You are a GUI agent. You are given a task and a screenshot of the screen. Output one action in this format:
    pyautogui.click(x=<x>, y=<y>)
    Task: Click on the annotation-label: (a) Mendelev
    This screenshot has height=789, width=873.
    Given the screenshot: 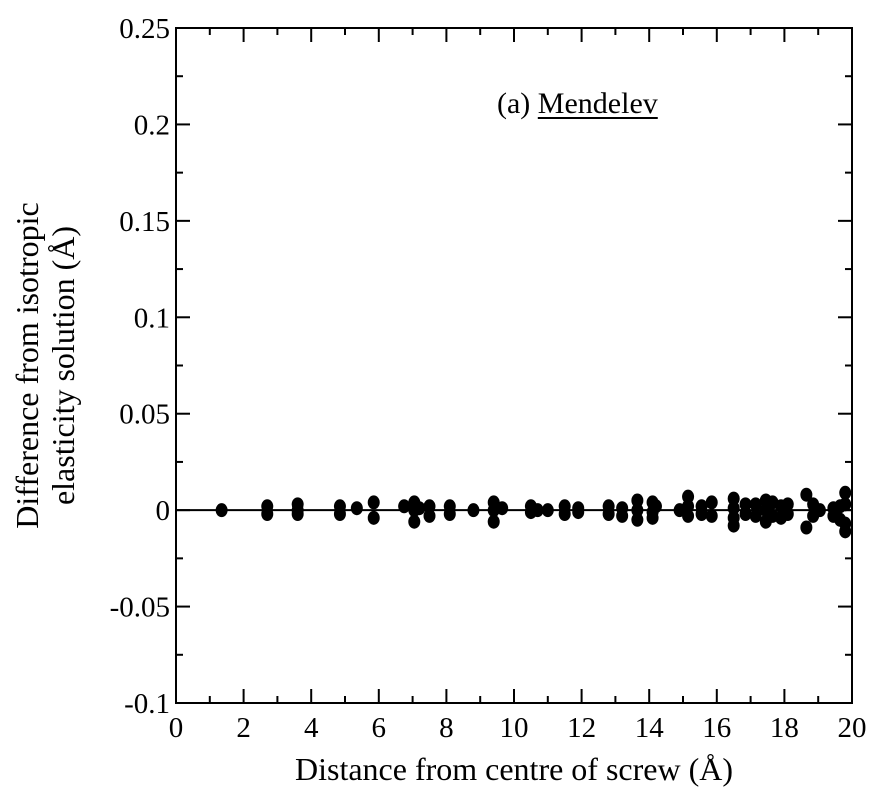 What is the action you would take?
    pyautogui.click(x=577, y=103)
    